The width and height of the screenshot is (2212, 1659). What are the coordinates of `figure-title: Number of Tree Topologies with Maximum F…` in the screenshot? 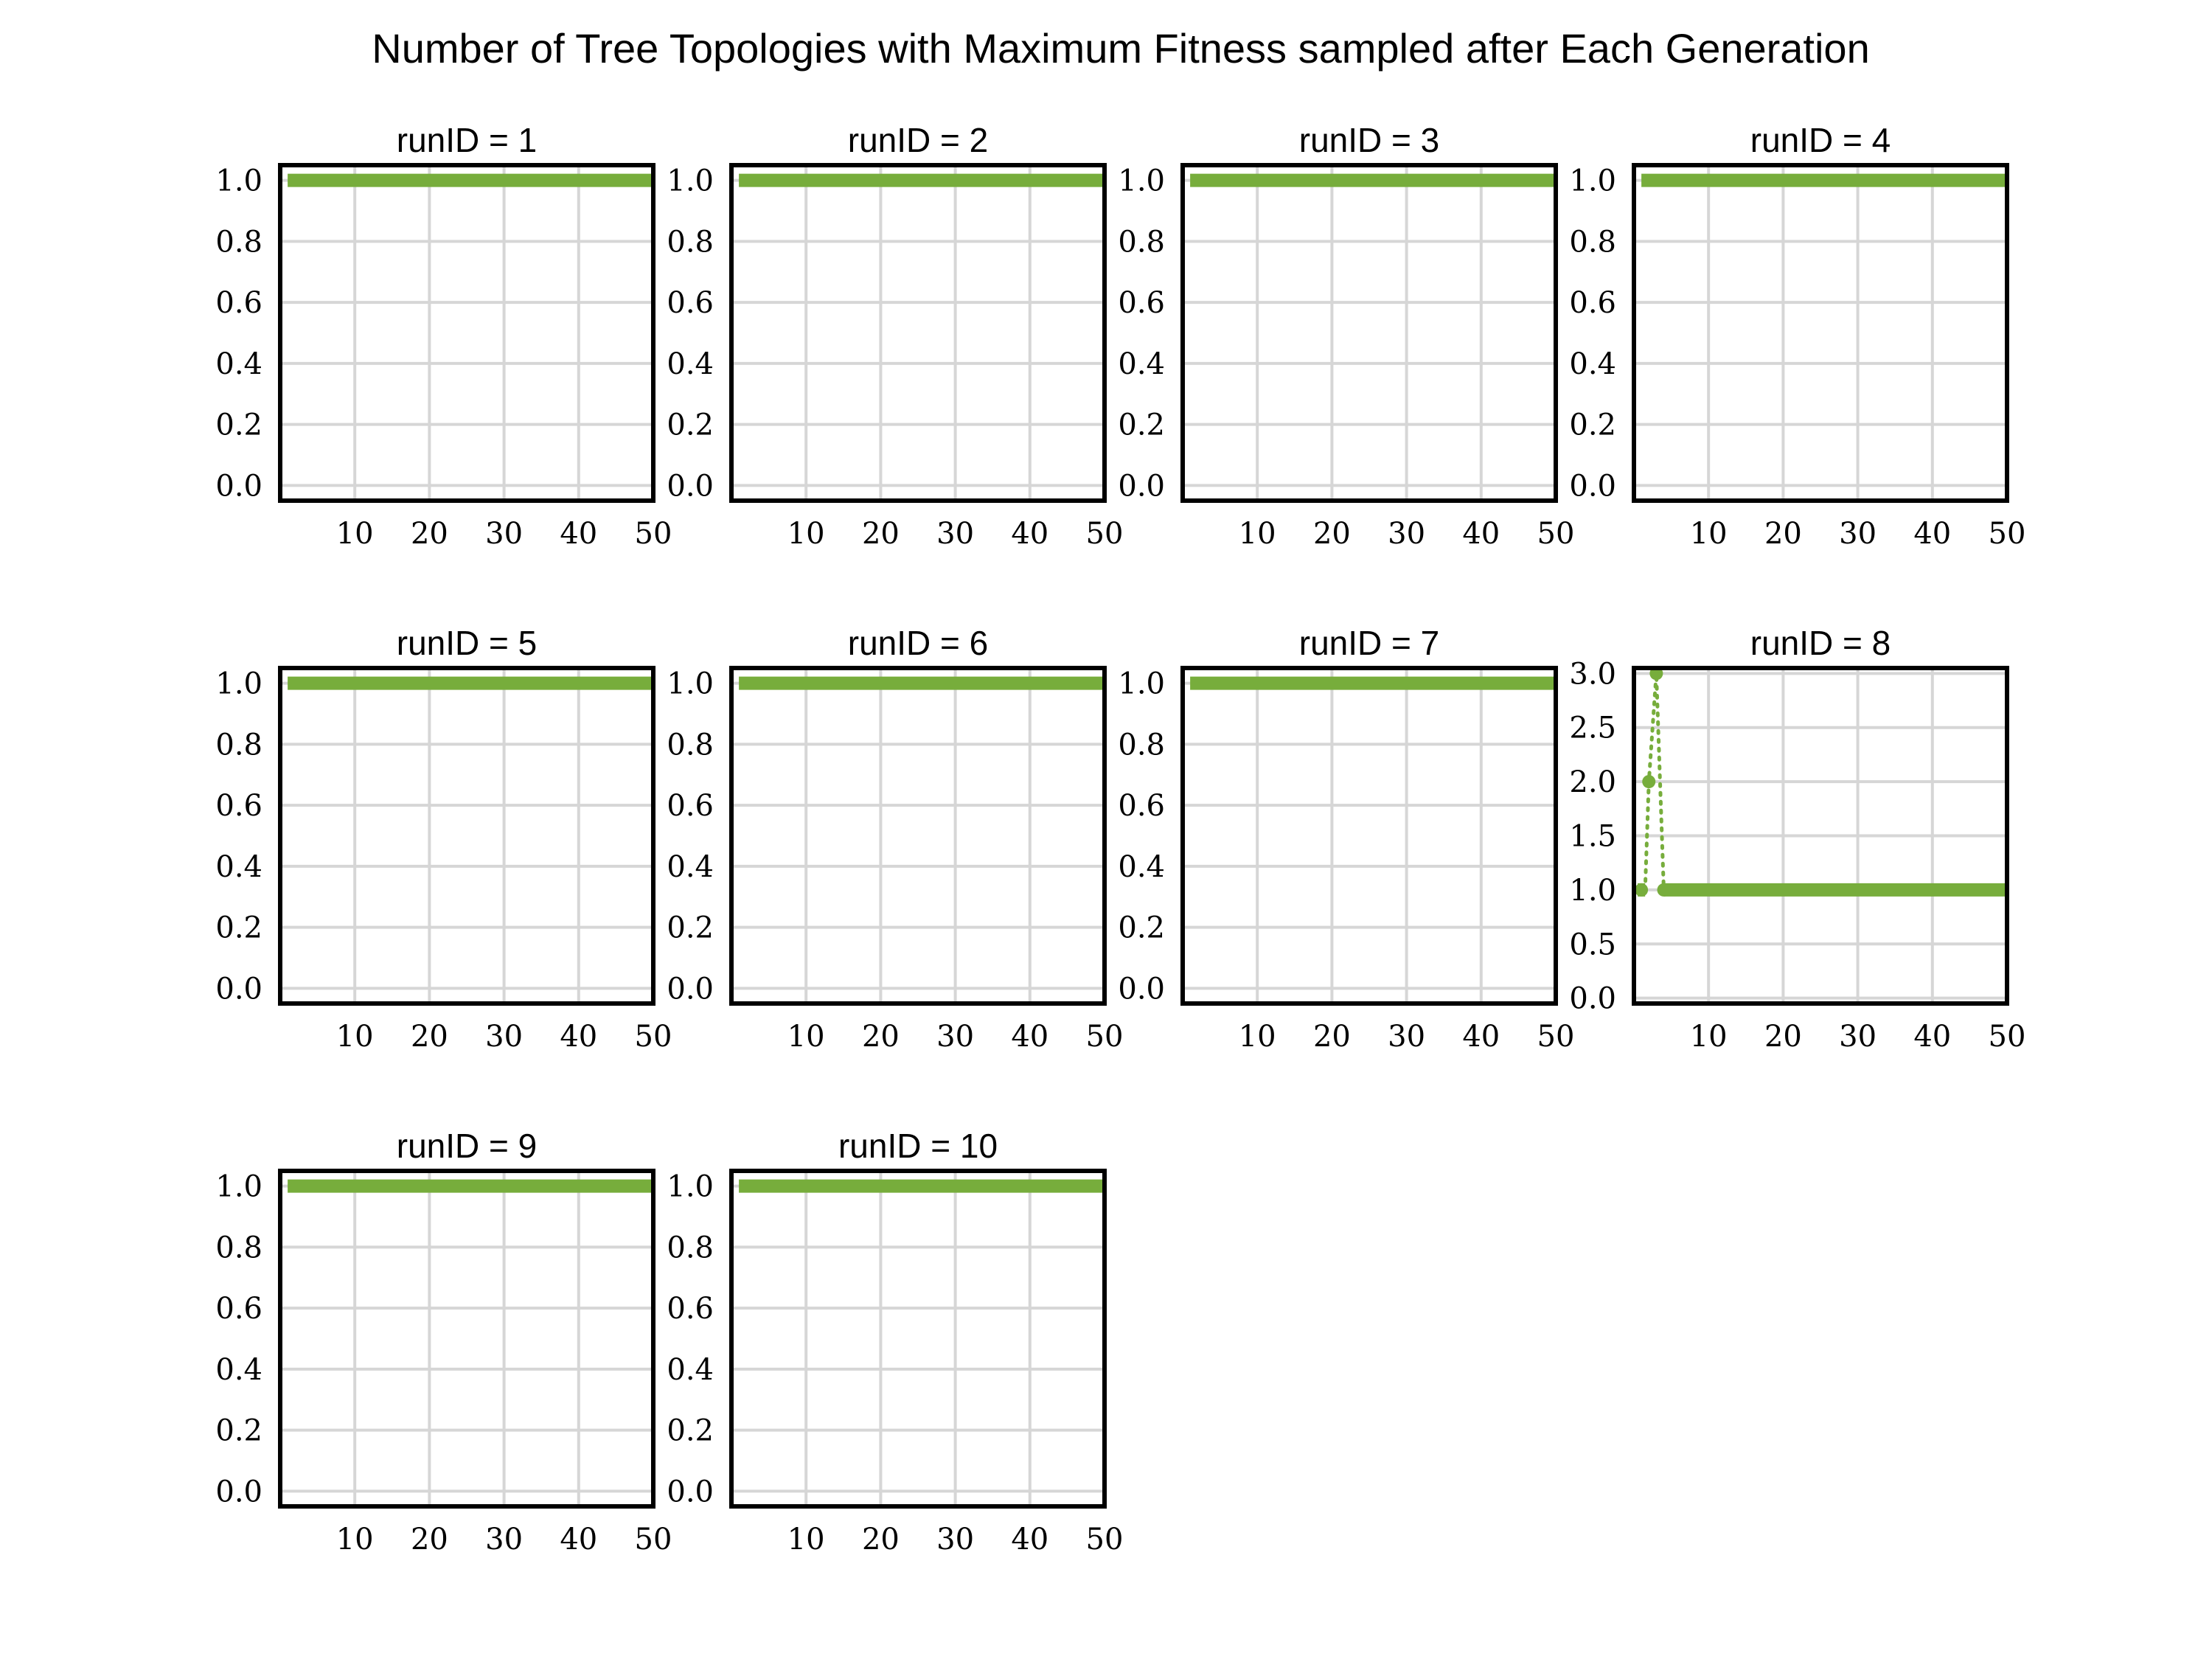 It's located at (1120, 48).